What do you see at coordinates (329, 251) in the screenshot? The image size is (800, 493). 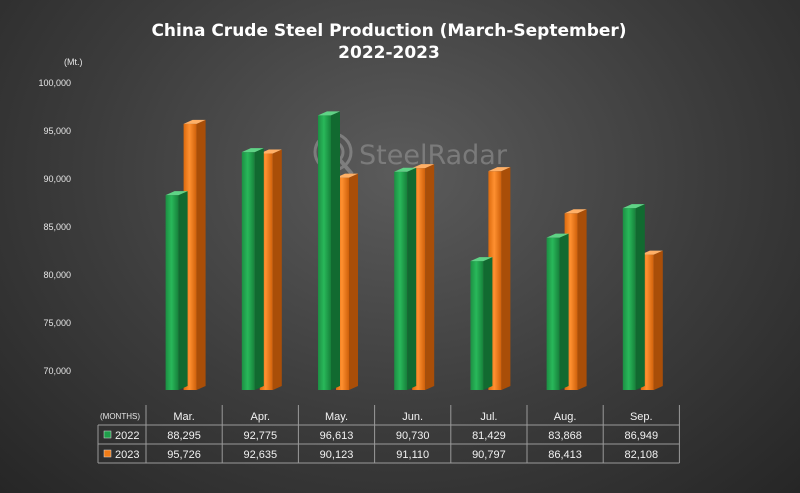 I see `bar-2022-may` at bounding box center [329, 251].